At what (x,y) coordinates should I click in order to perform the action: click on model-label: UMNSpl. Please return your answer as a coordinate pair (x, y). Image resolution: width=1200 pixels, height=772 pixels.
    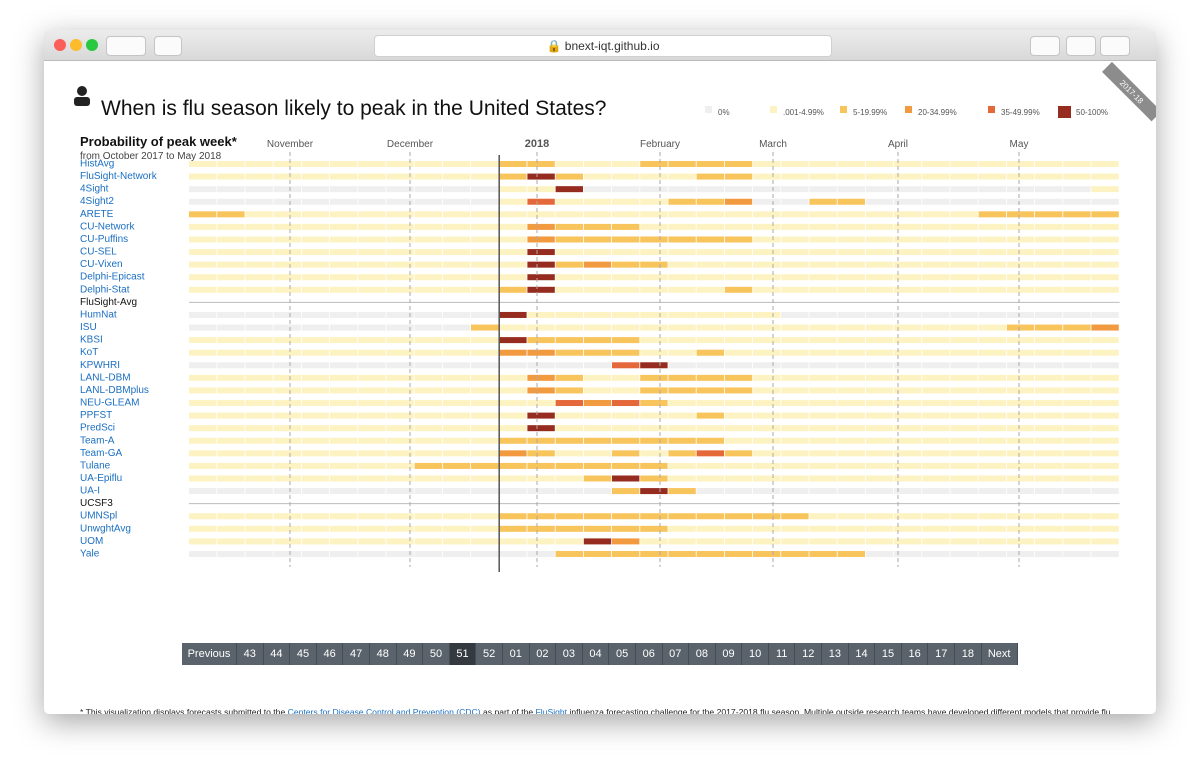
    Looking at the image, I should click on (98, 516).